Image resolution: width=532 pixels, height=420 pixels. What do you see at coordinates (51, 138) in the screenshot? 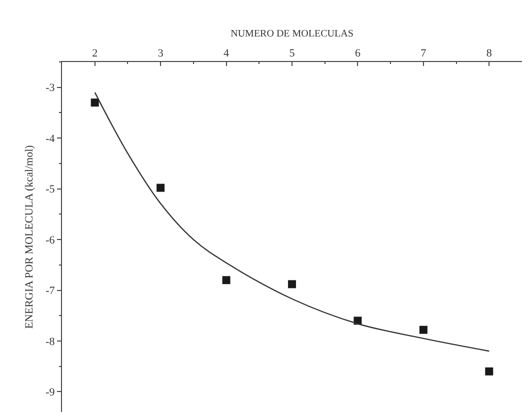
I see `y-tick-label: -4` at bounding box center [51, 138].